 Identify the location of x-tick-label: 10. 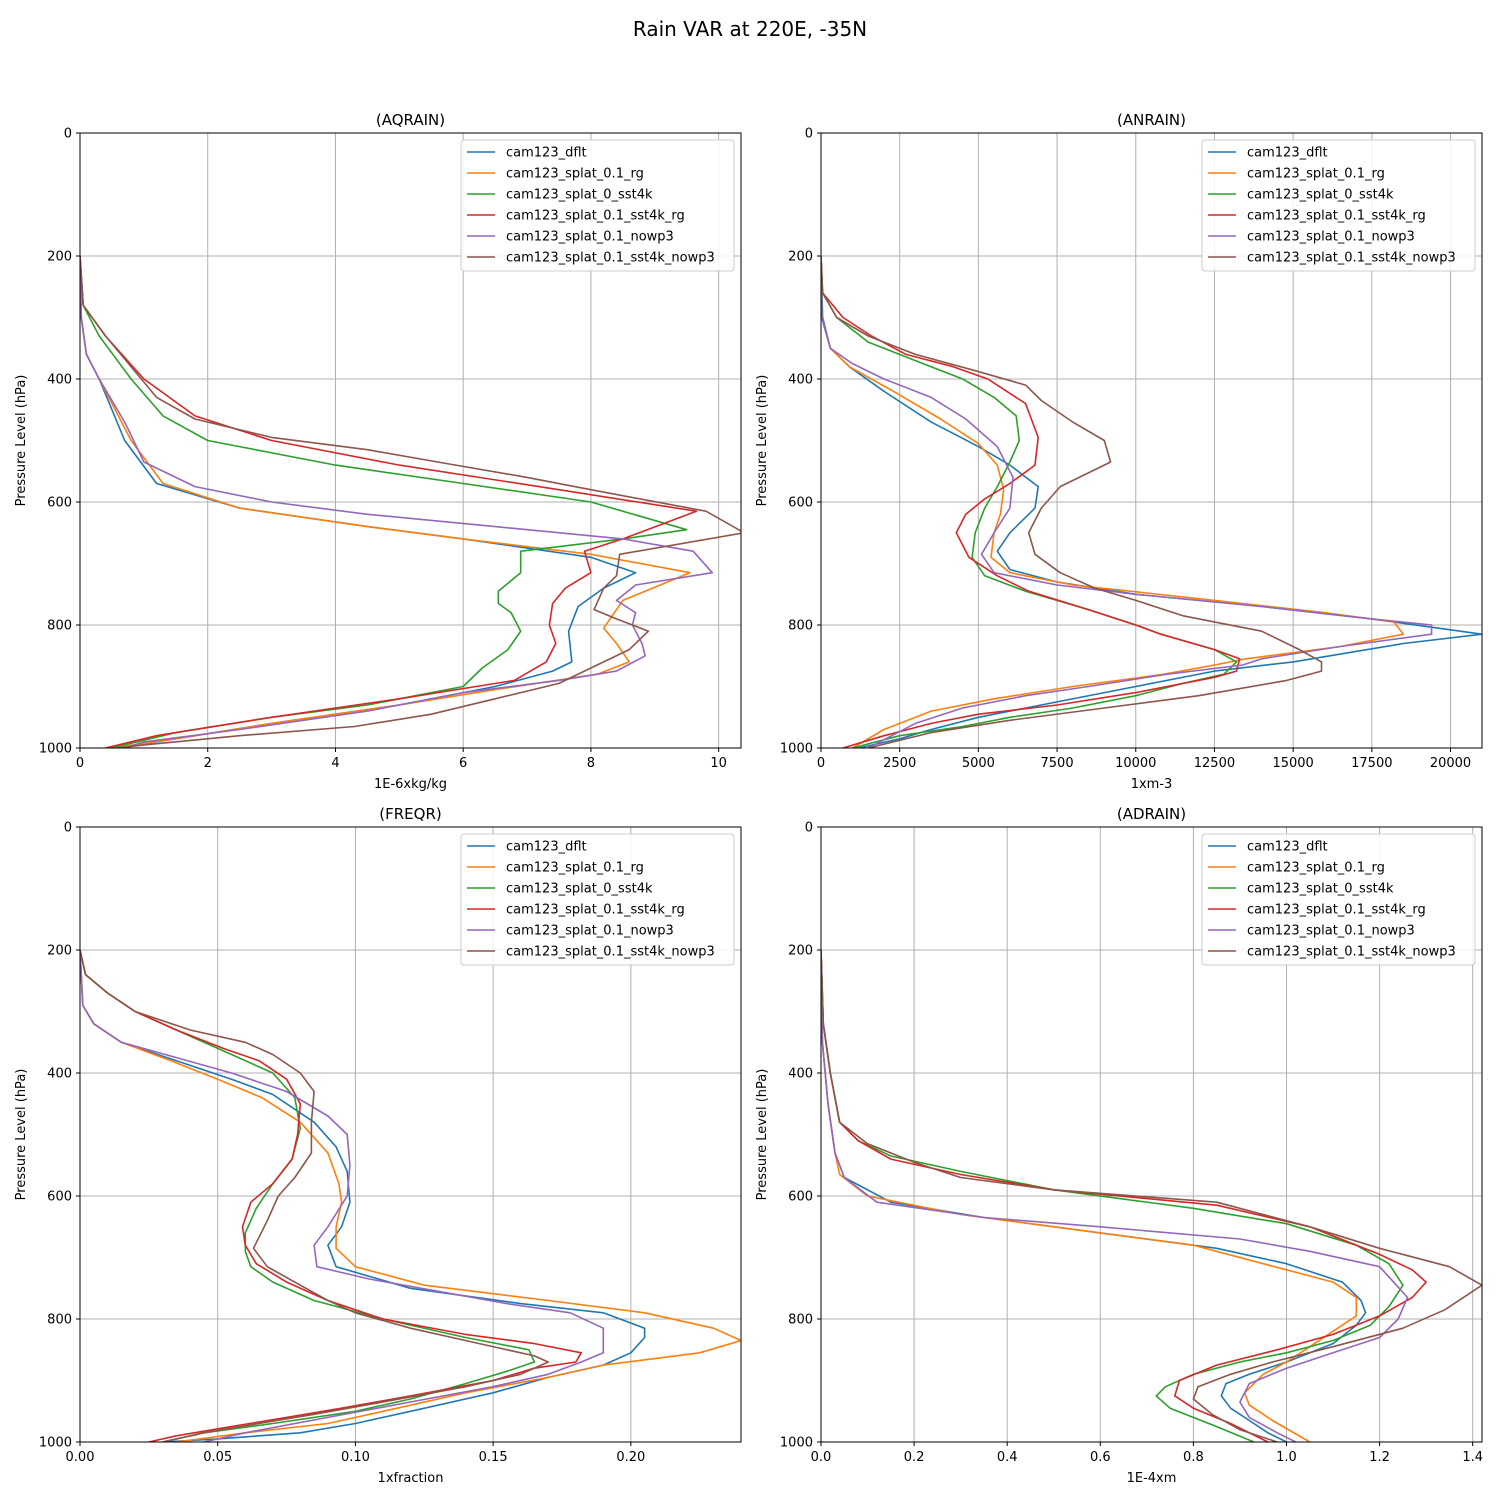
(718, 763).